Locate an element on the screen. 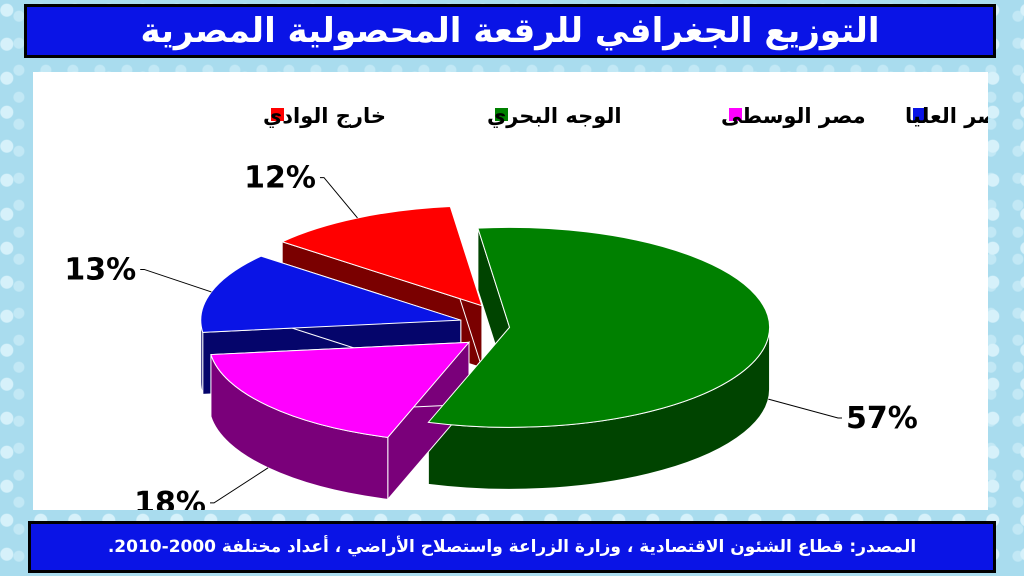 Image resolution: width=1024 pixels, height=576 pixels. legend-item: مصر العليا is located at coordinates (958, 116).